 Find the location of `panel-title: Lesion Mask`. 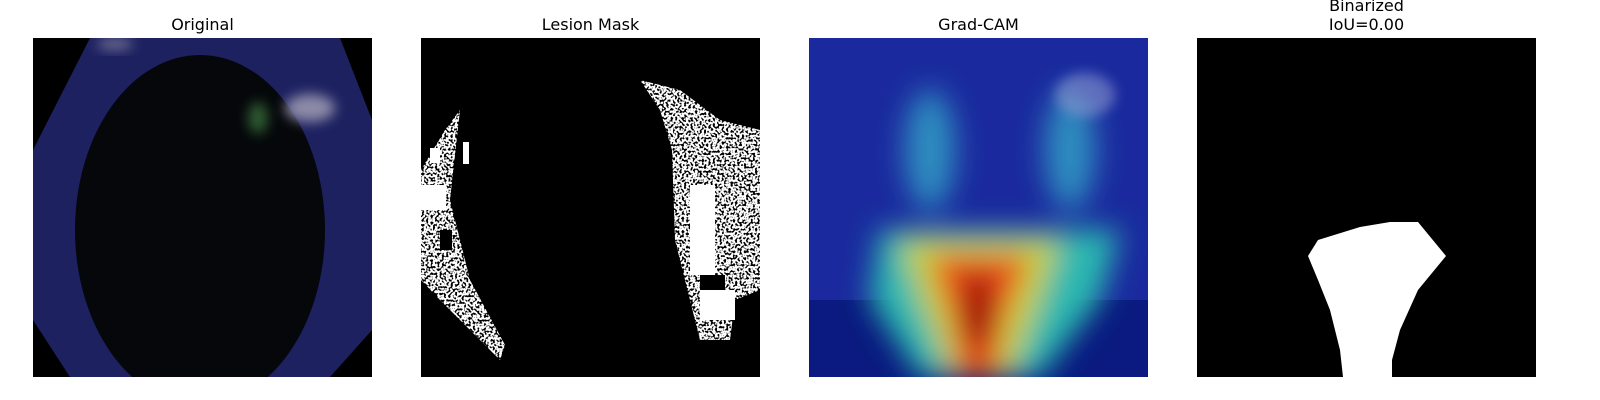

panel-title: Lesion Mask is located at coordinates (591, 24).